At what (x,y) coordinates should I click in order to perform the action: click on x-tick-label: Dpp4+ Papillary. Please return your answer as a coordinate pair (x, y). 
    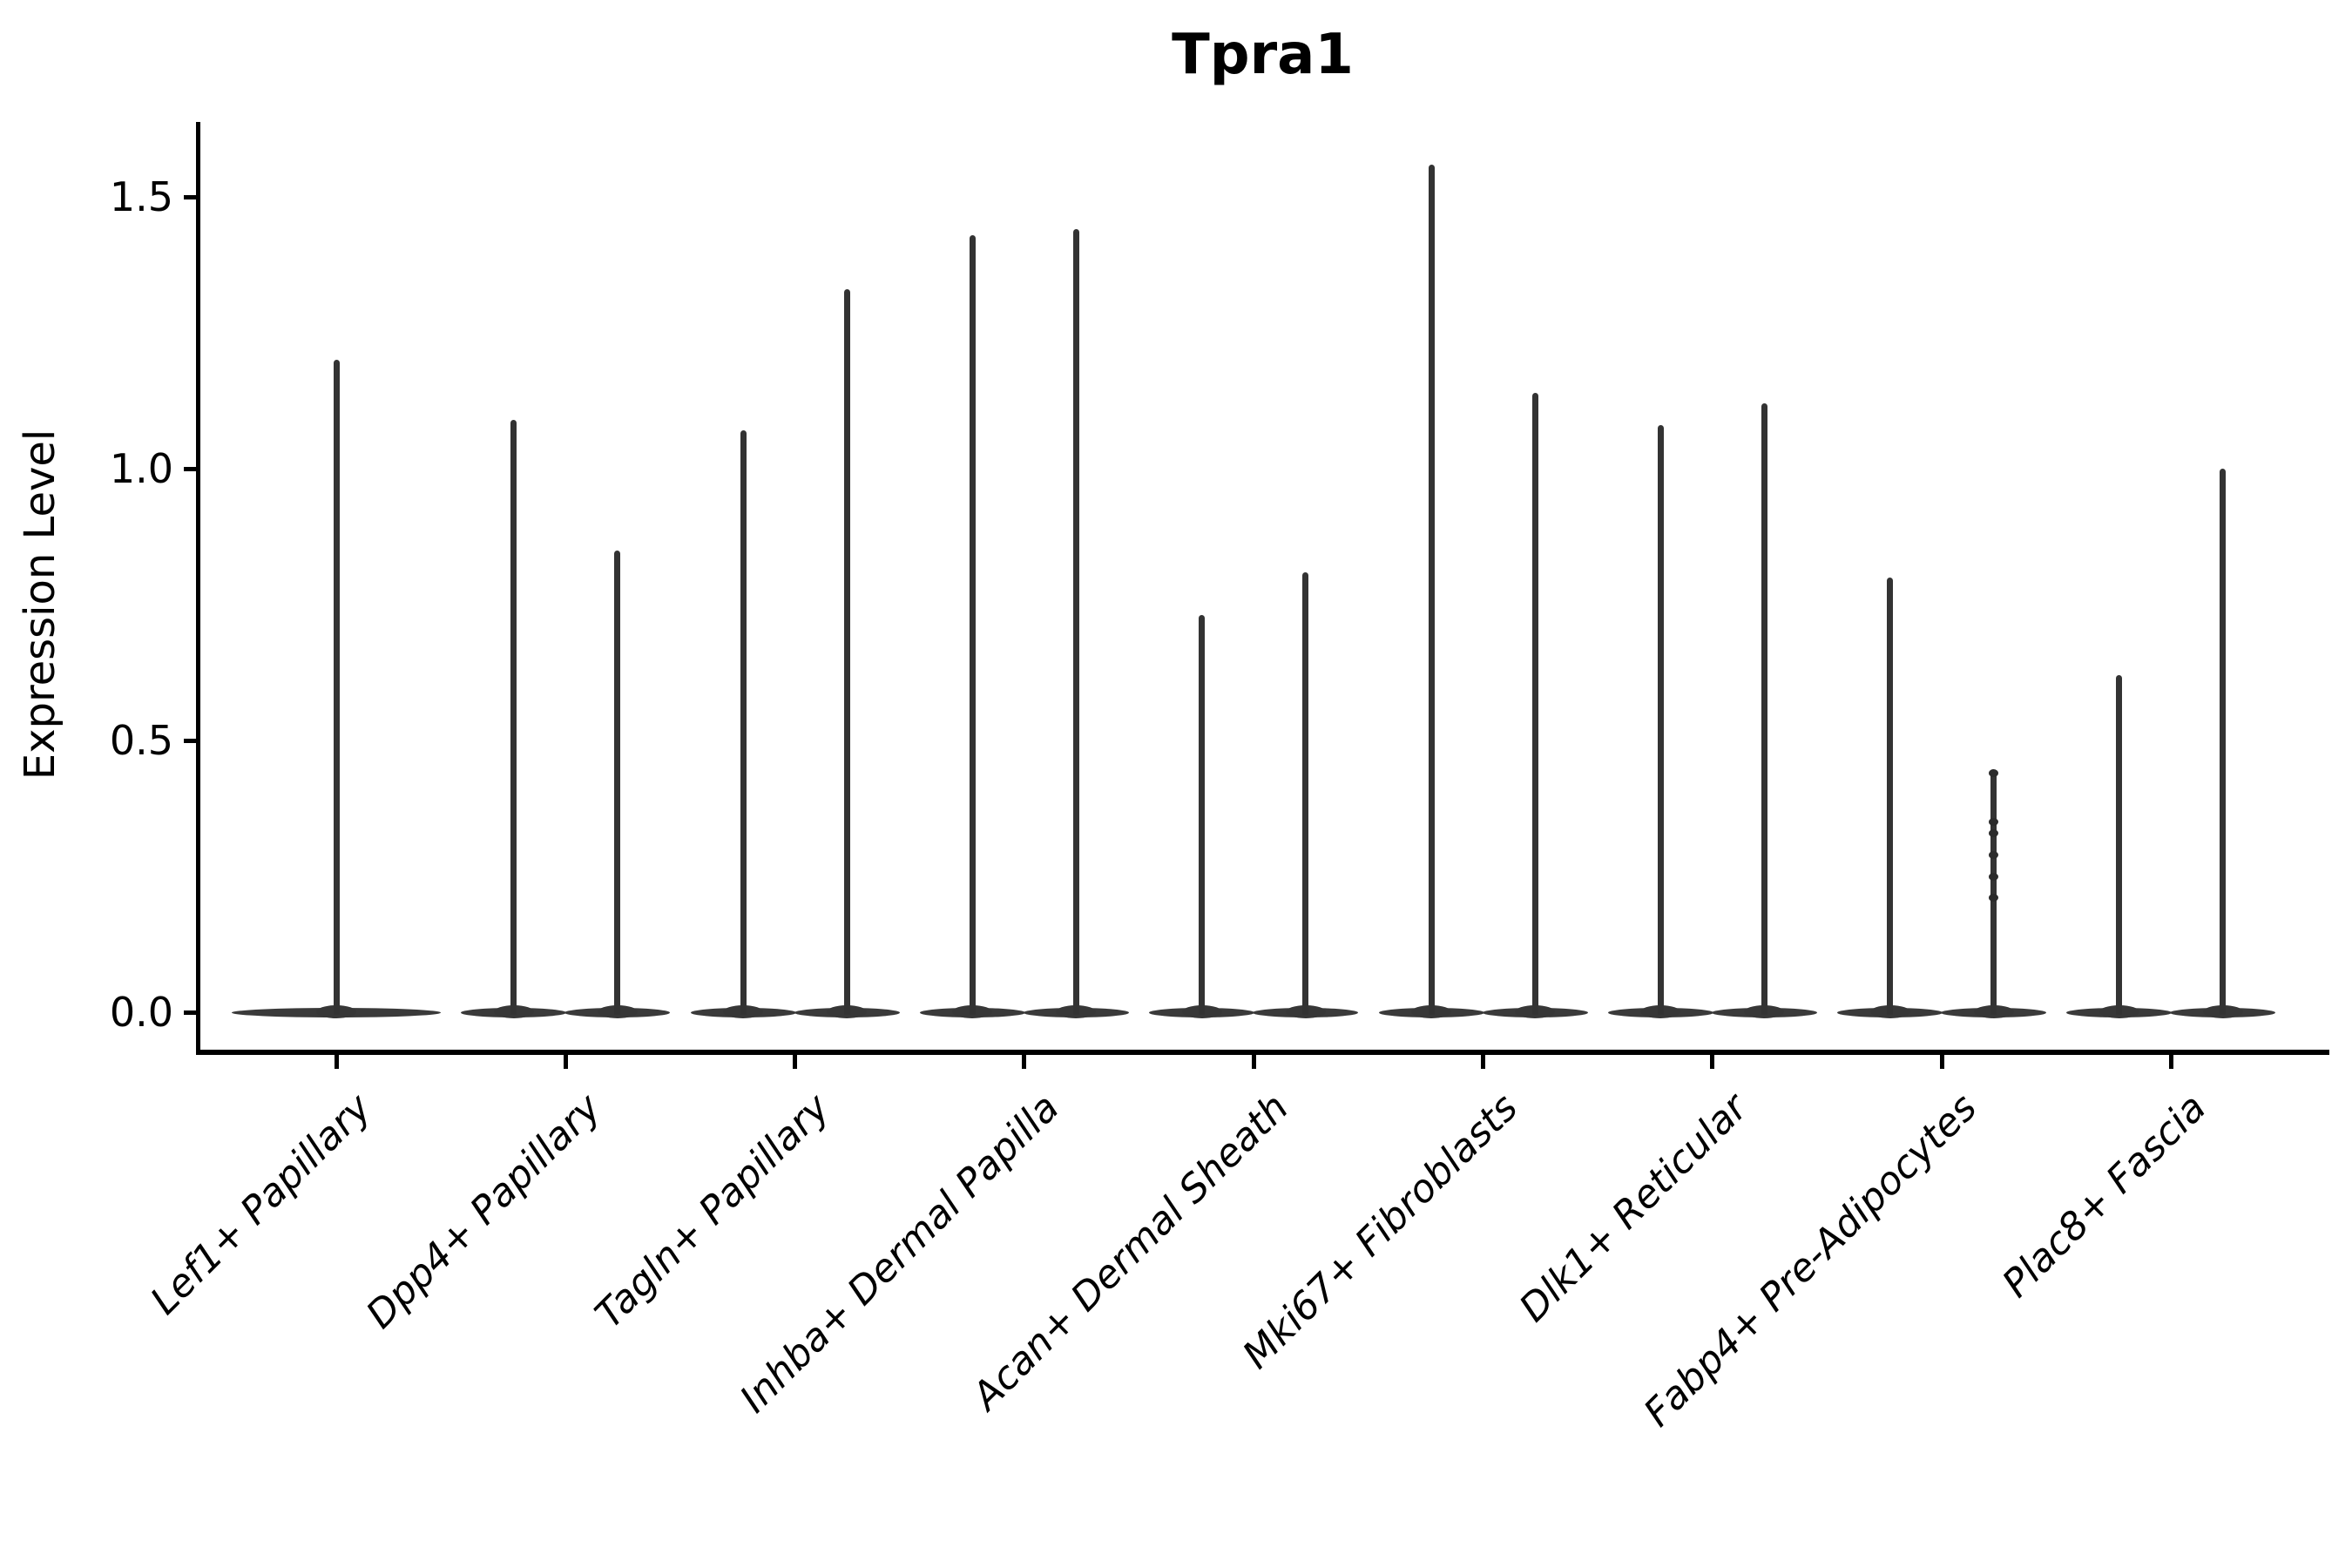
    Looking at the image, I should click on (484, 1211).